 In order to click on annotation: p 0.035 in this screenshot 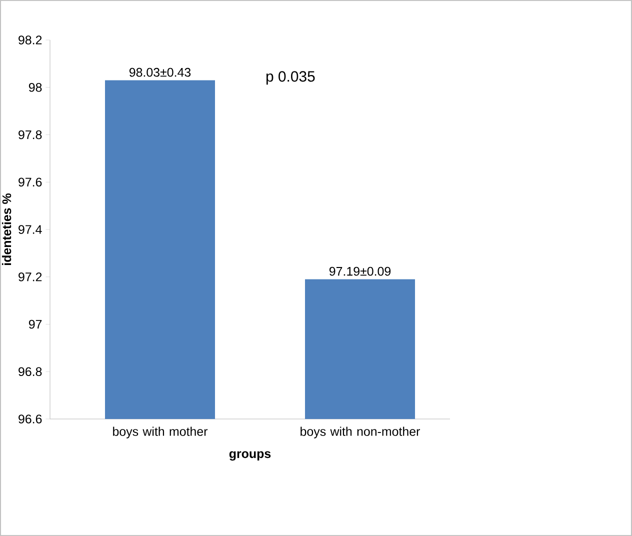, I will do `click(290, 78)`.